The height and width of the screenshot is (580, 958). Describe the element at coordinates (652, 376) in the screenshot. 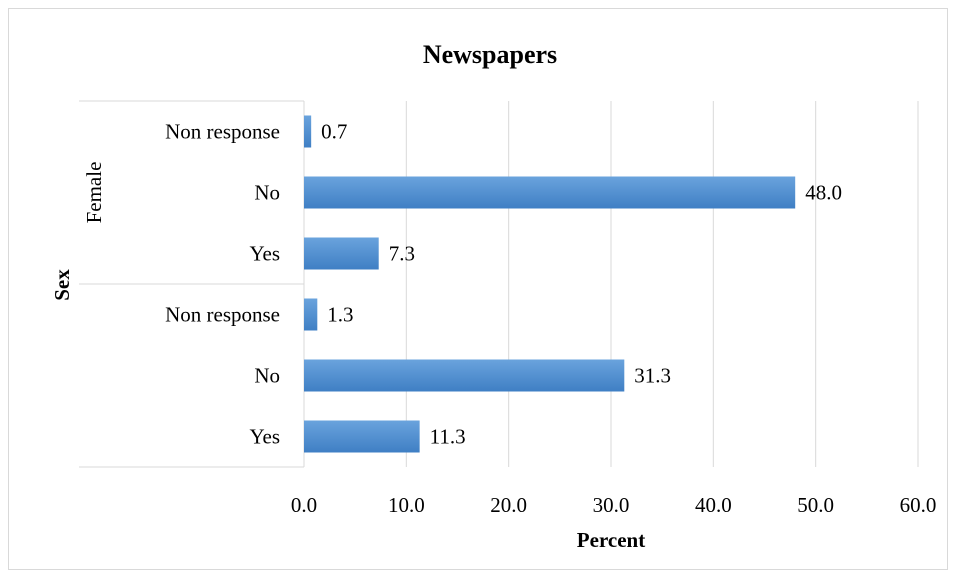

I see `data-label: 31.3` at that location.